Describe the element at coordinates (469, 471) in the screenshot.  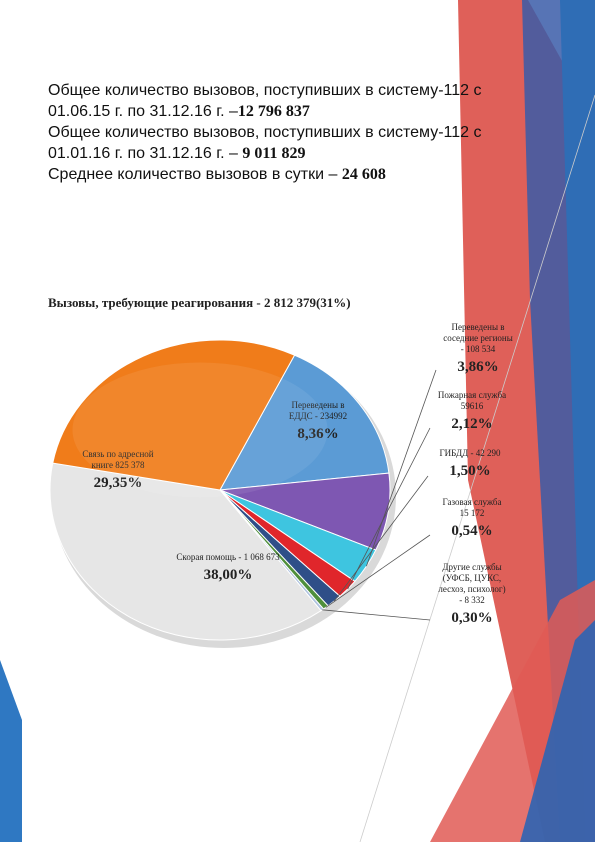
I see `slice-percent-label: 1,50%` at that location.